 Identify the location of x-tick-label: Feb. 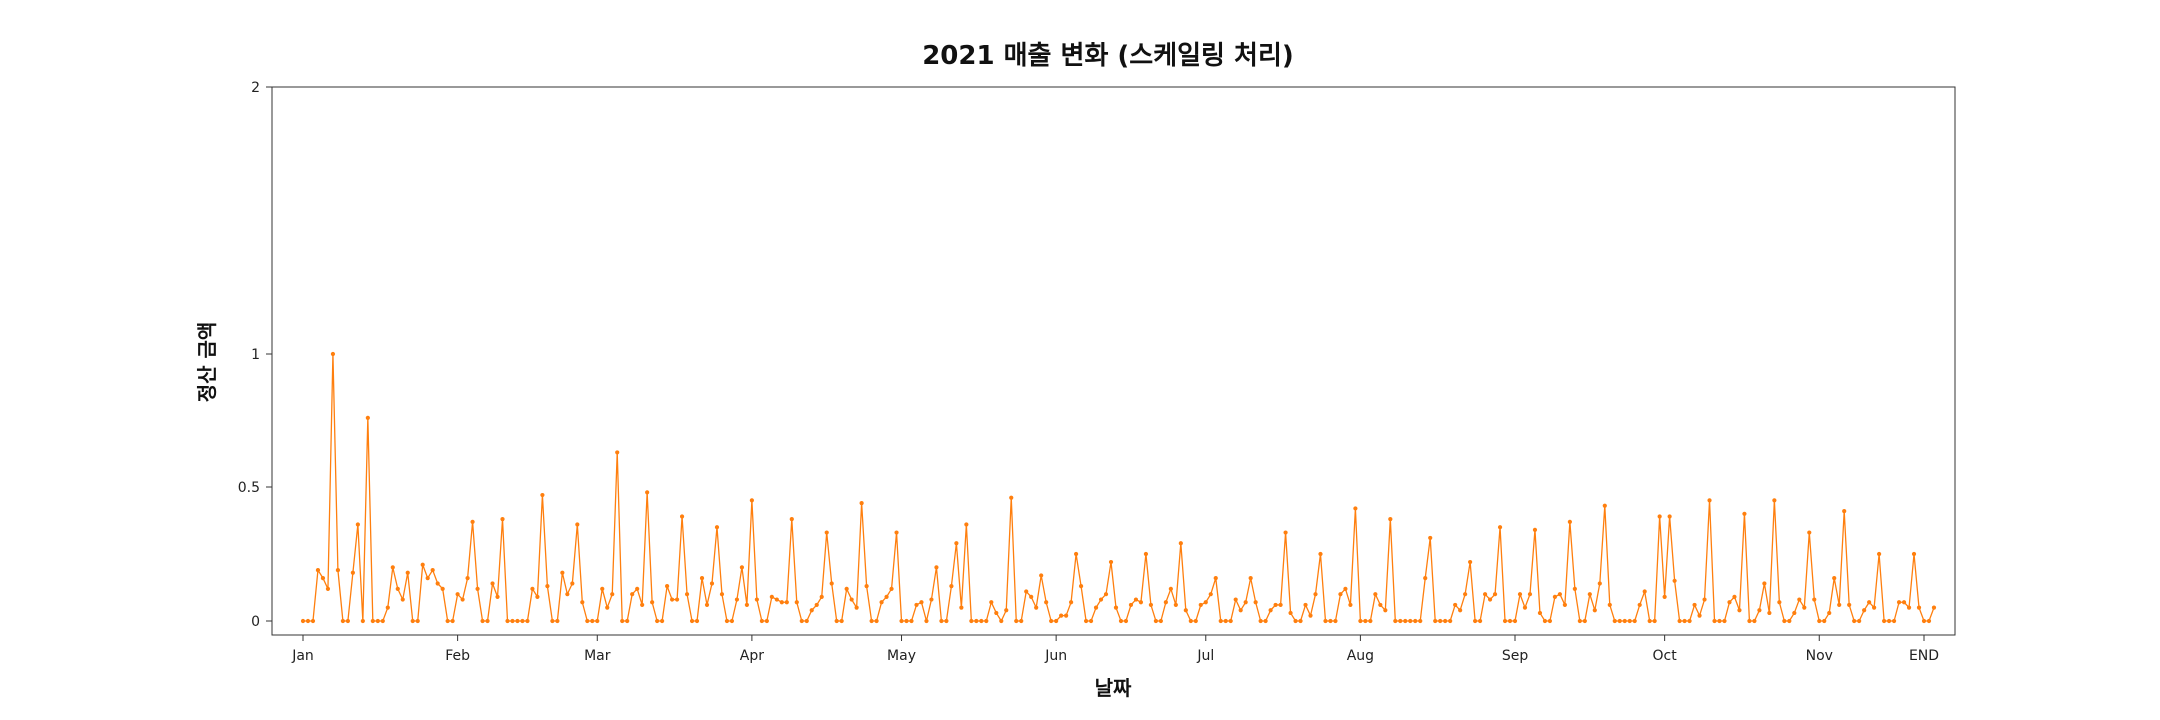
(457, 656).